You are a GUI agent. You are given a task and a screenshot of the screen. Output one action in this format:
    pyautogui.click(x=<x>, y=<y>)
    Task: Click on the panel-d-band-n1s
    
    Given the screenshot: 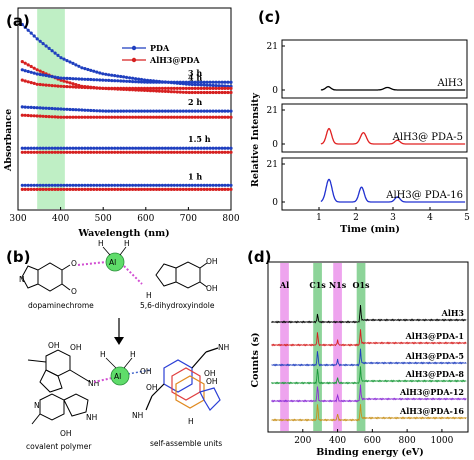 What is the action you would take?
    pyautogui.click(x=337, y=347)
    